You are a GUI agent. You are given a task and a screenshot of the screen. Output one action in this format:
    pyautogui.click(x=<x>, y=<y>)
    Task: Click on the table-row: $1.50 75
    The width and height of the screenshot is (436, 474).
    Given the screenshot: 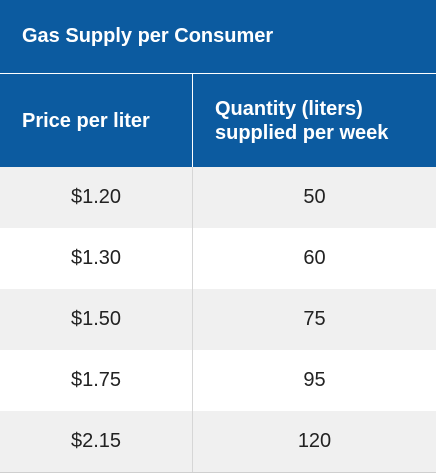 What is the action you would take?
    pyautogui.click(x=218, y=319)
    